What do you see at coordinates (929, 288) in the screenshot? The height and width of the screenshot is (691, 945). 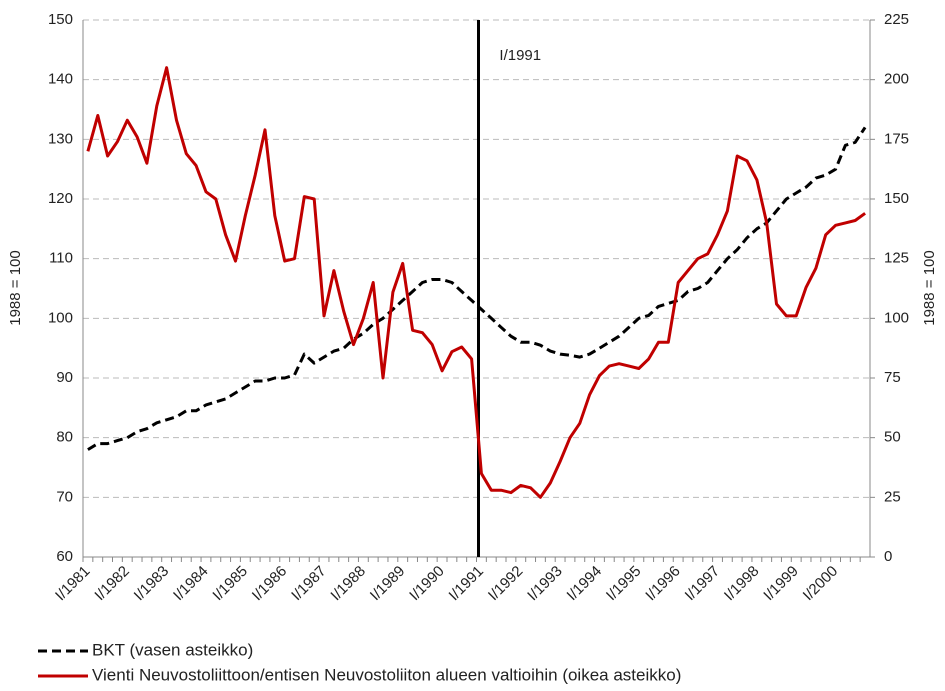 I see `y2-axis-title: 1988 = 100` at bounding box center [929, 288].